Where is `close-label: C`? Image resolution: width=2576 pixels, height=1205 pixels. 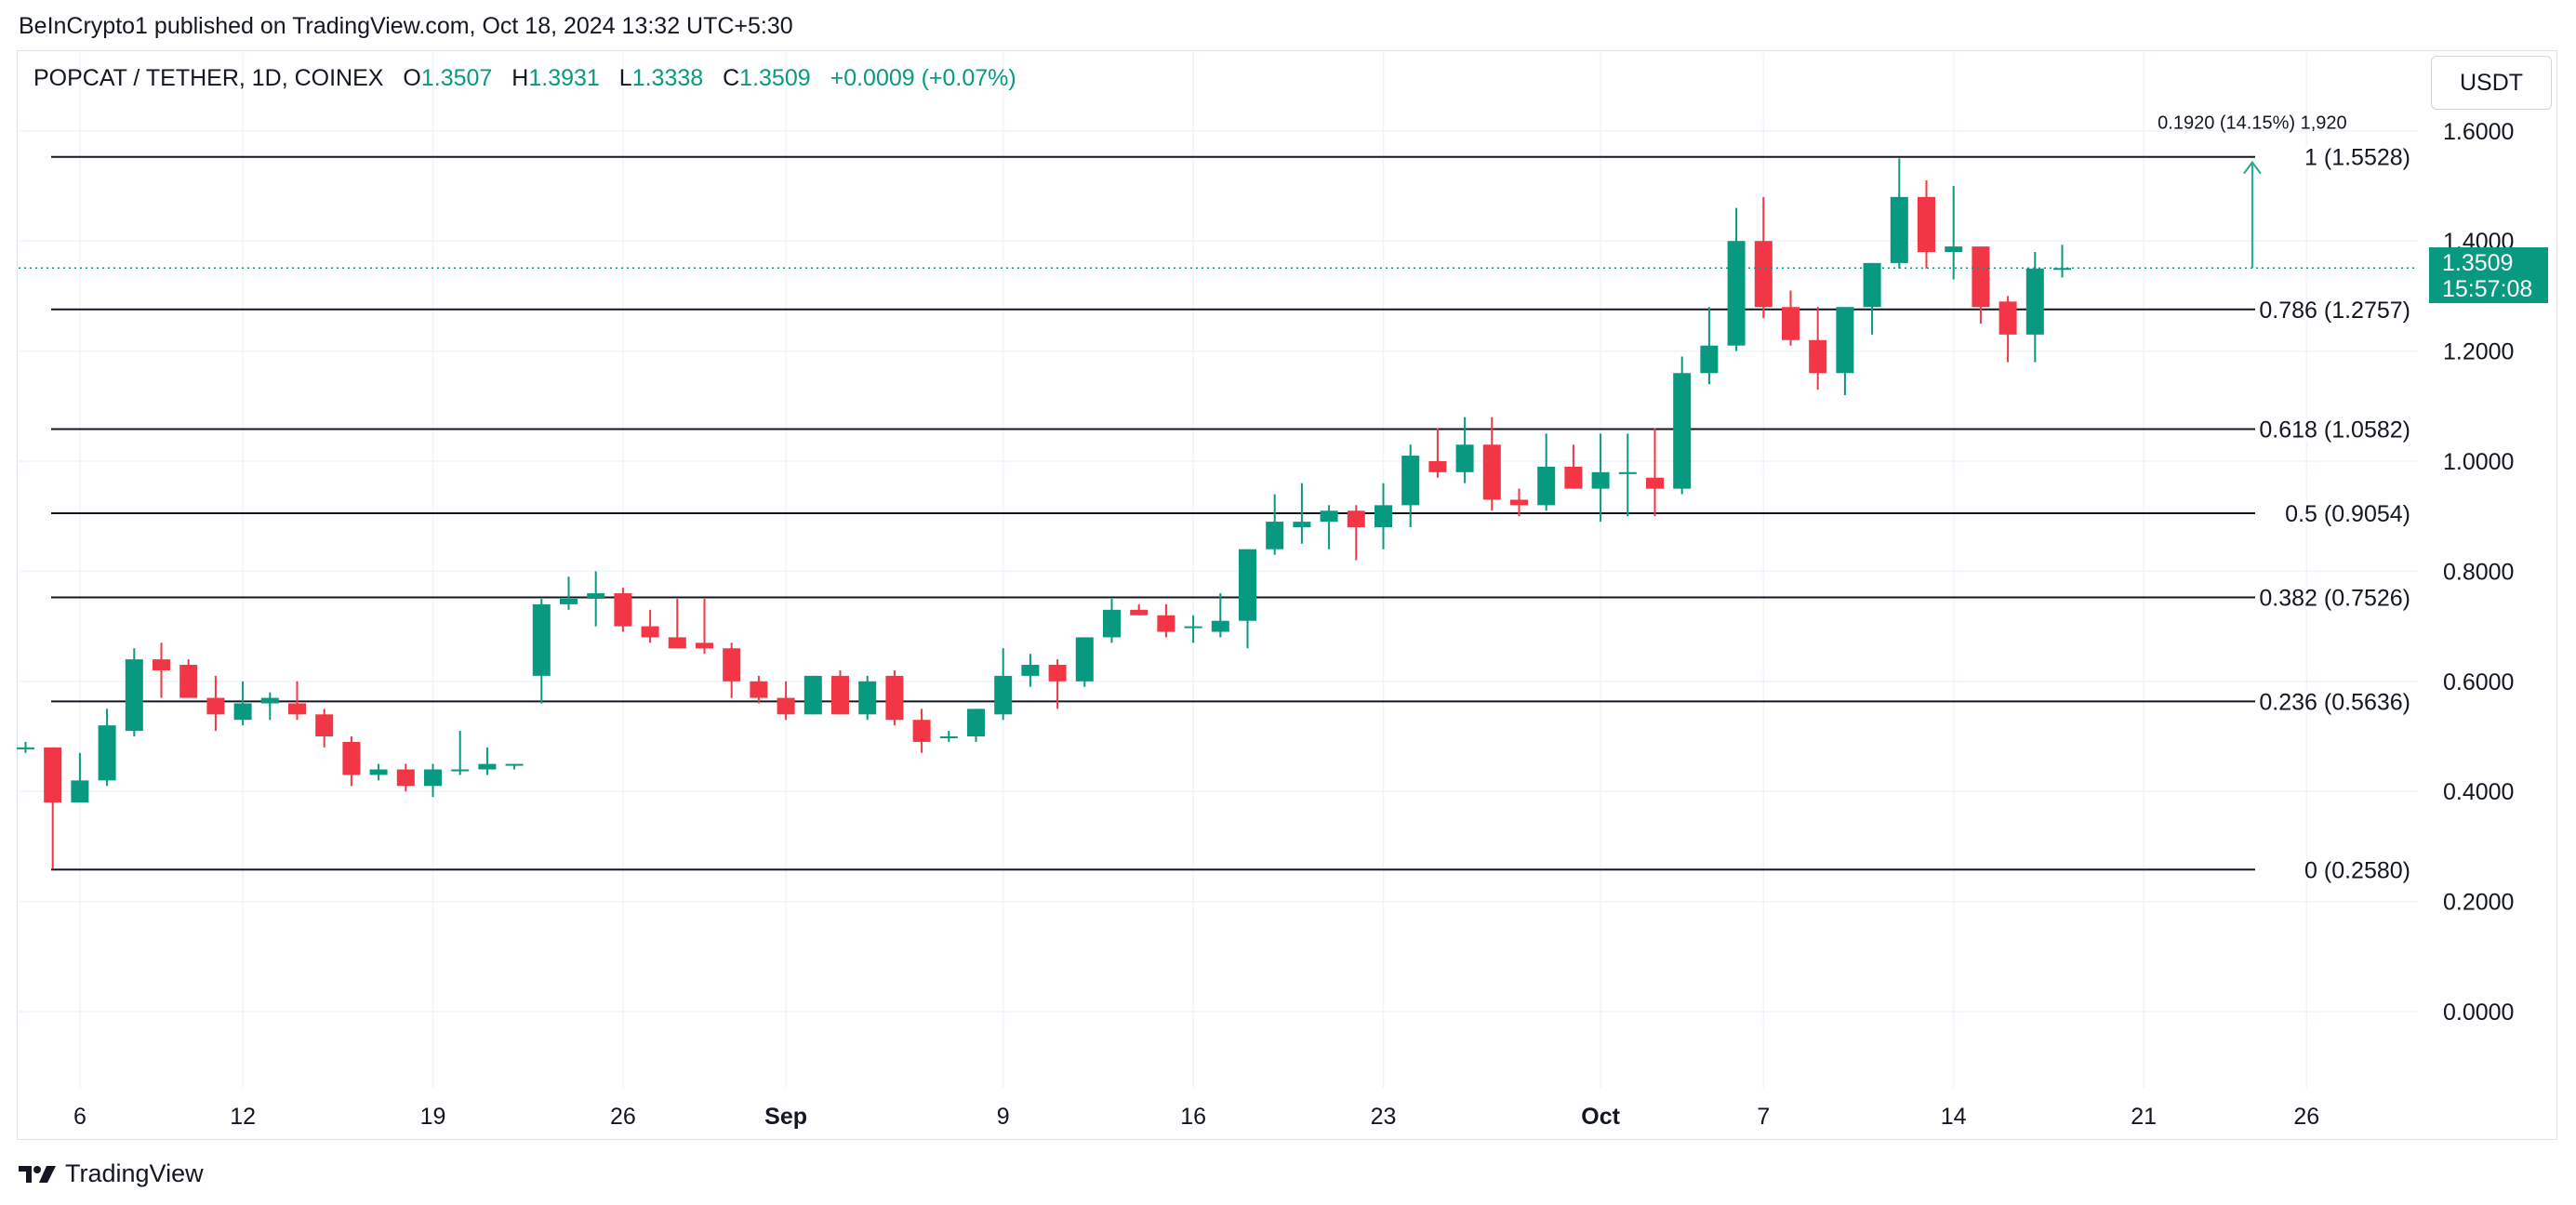 close-label: C is located at coordinates (731, 78).